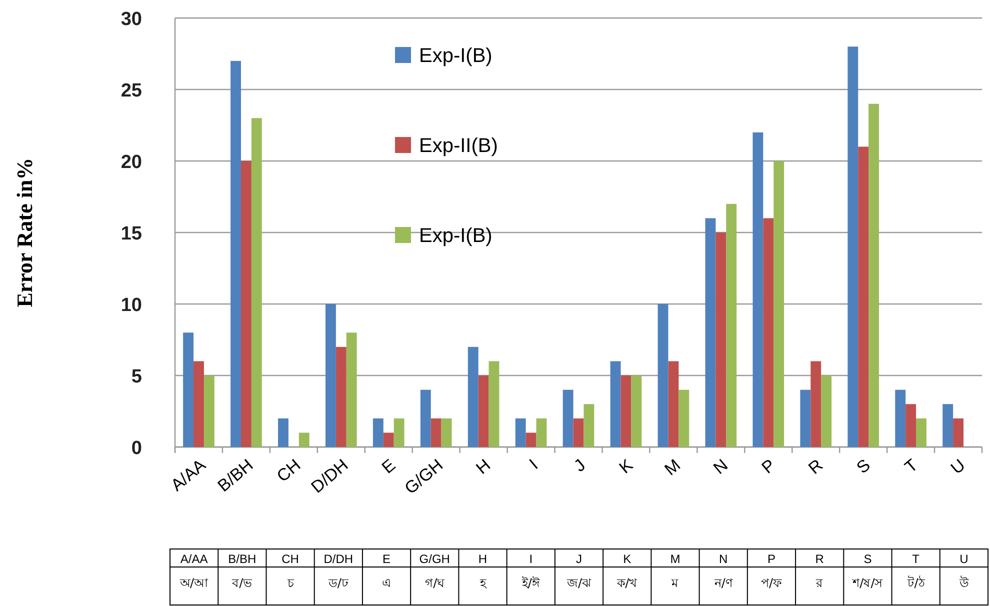 This screenshot has height=606, width=990. Describe the element at coordinates (627, 466) in the screenshot. I see `x-tick-label: K` at that location.